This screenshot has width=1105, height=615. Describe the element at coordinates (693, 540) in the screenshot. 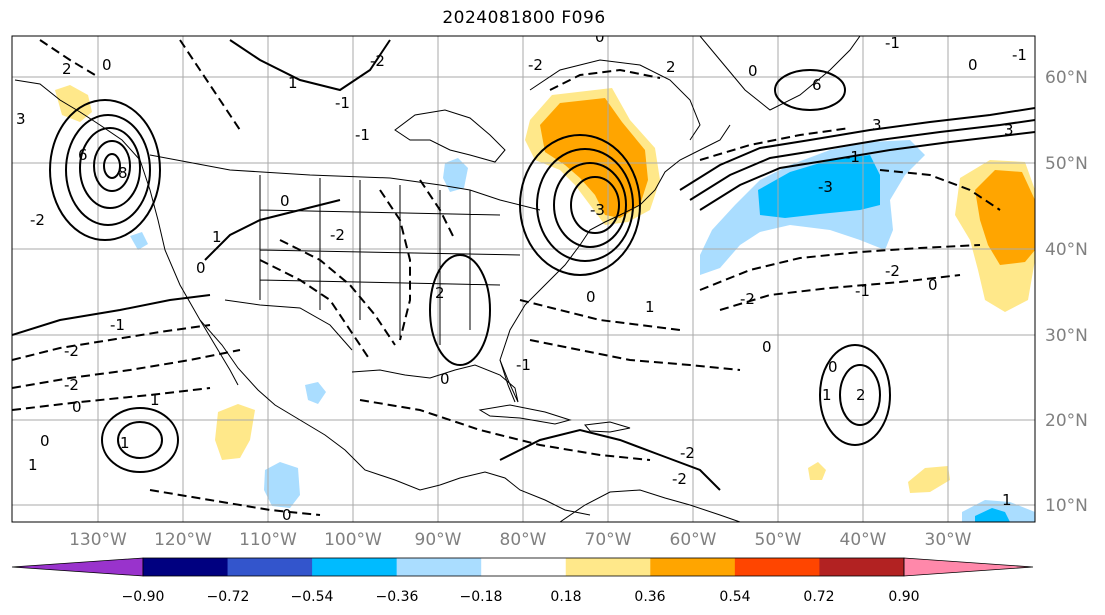

I see `lon-label: 60°W` at that location.